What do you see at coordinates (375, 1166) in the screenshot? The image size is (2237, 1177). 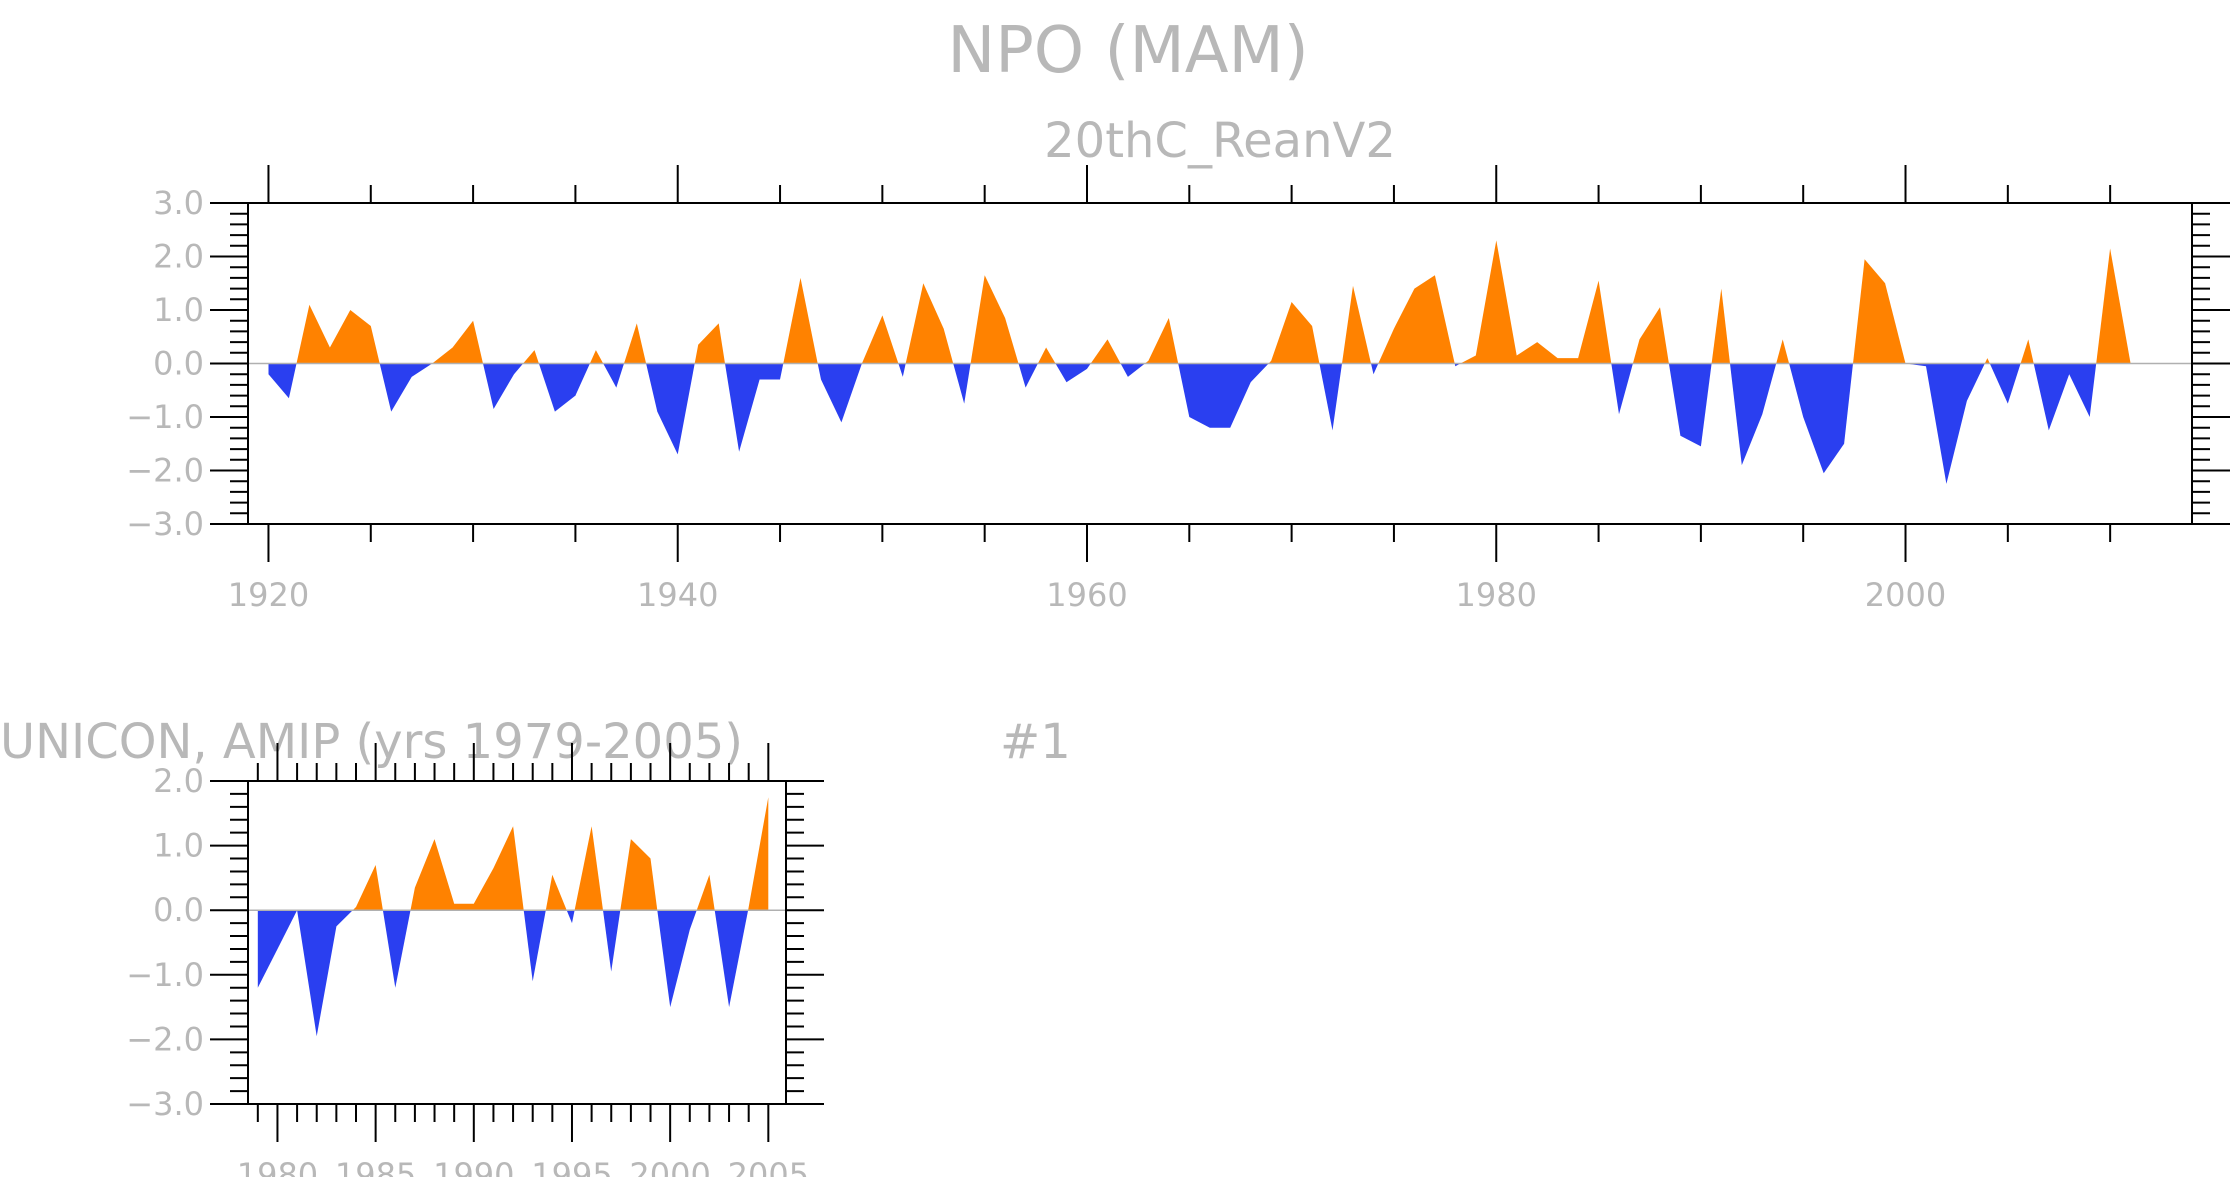 I see `x-tick-label: 1985` at bounding box center [375, 1166].